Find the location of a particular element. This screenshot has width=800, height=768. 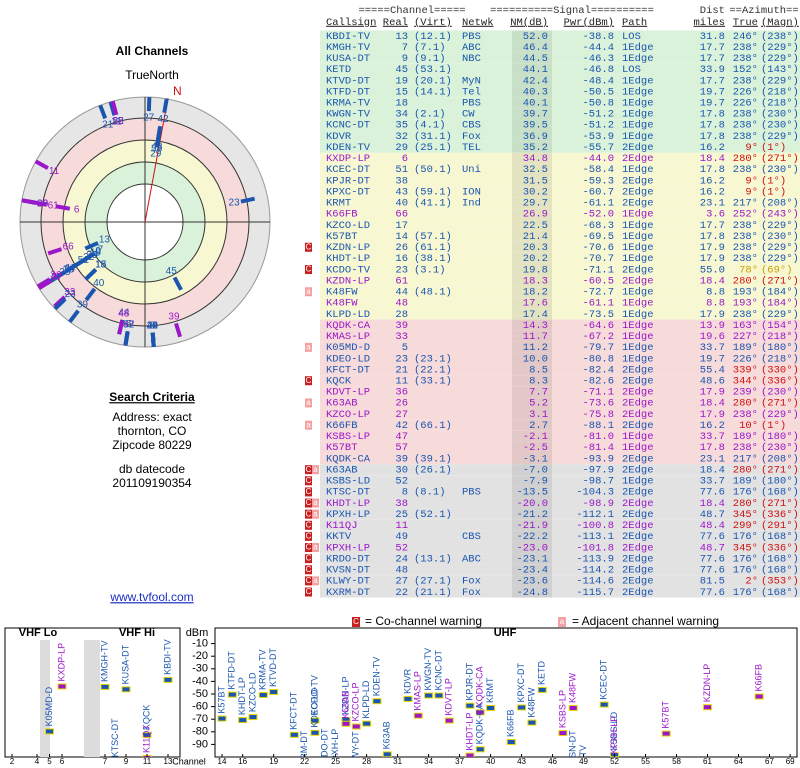

cell: (143°) is located at coordinates (780, 70).